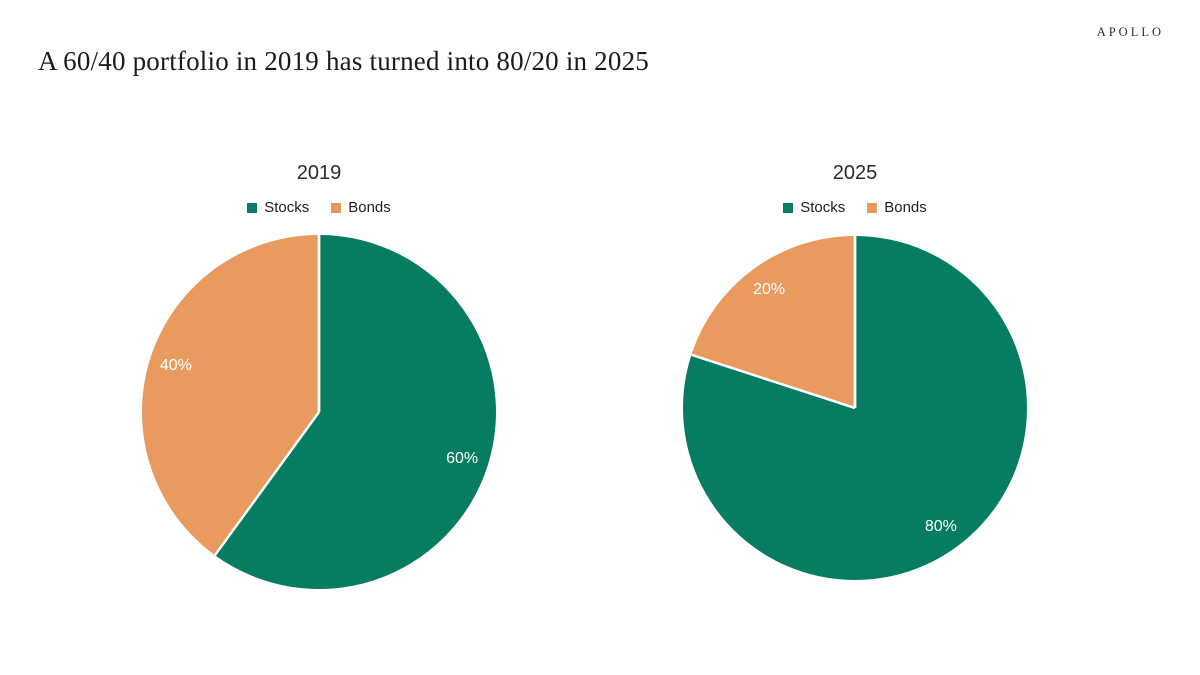 The width and height of the screenshot is (1200, 675). Describe the element at coordinates (1130, 32) in the screenshot. I see `apollo-logo: APOLLO` at that location.